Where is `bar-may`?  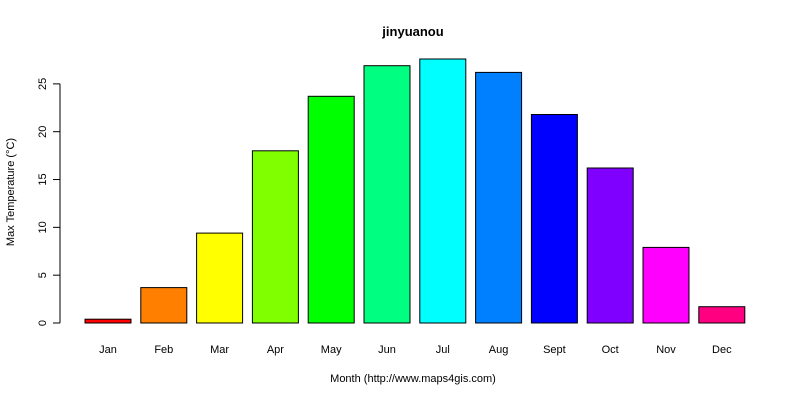
bar-may is located at coordinates (331, 209).